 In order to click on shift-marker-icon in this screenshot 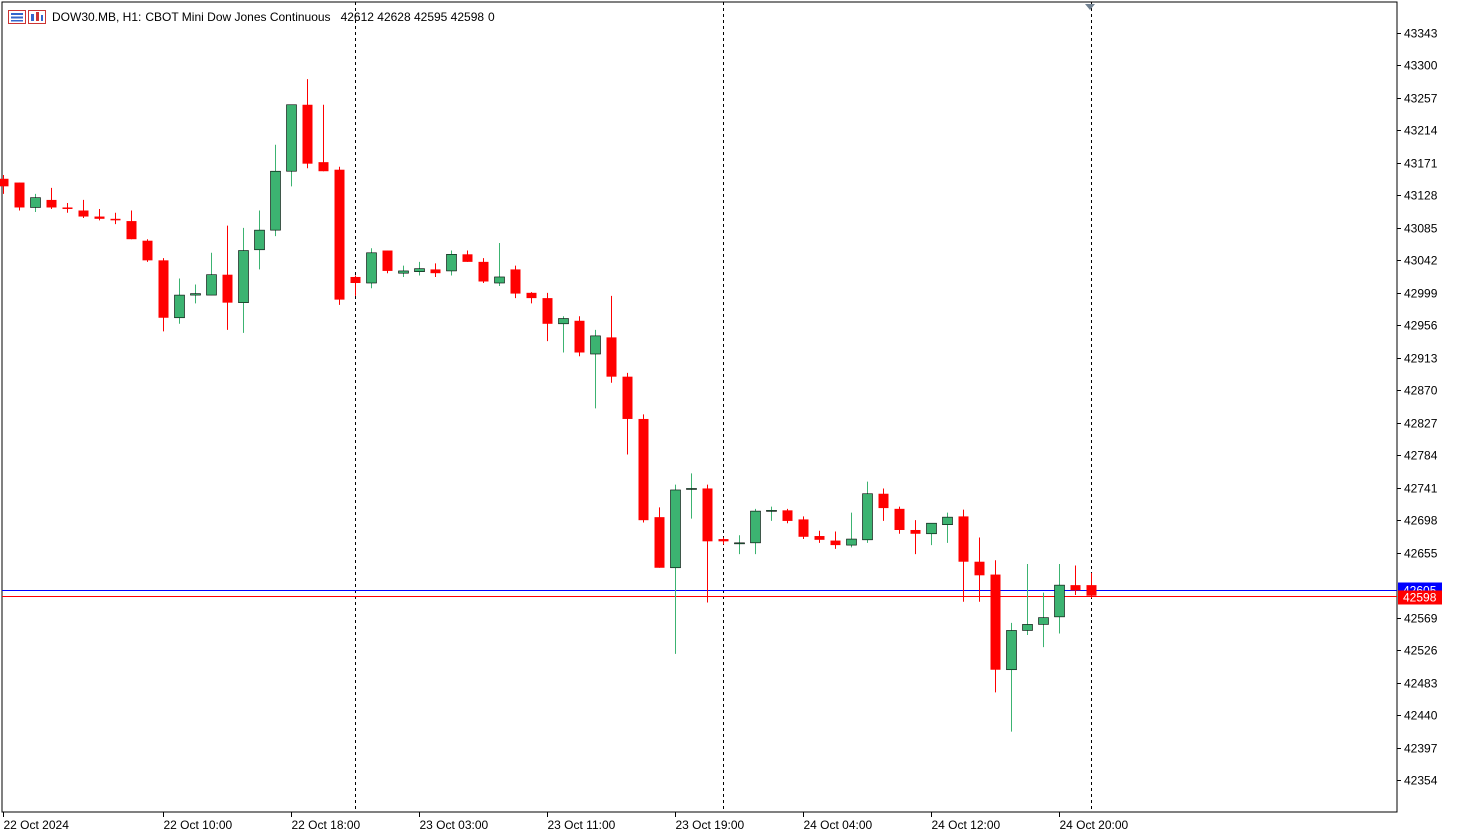, I will do `click(1090, 7)`.